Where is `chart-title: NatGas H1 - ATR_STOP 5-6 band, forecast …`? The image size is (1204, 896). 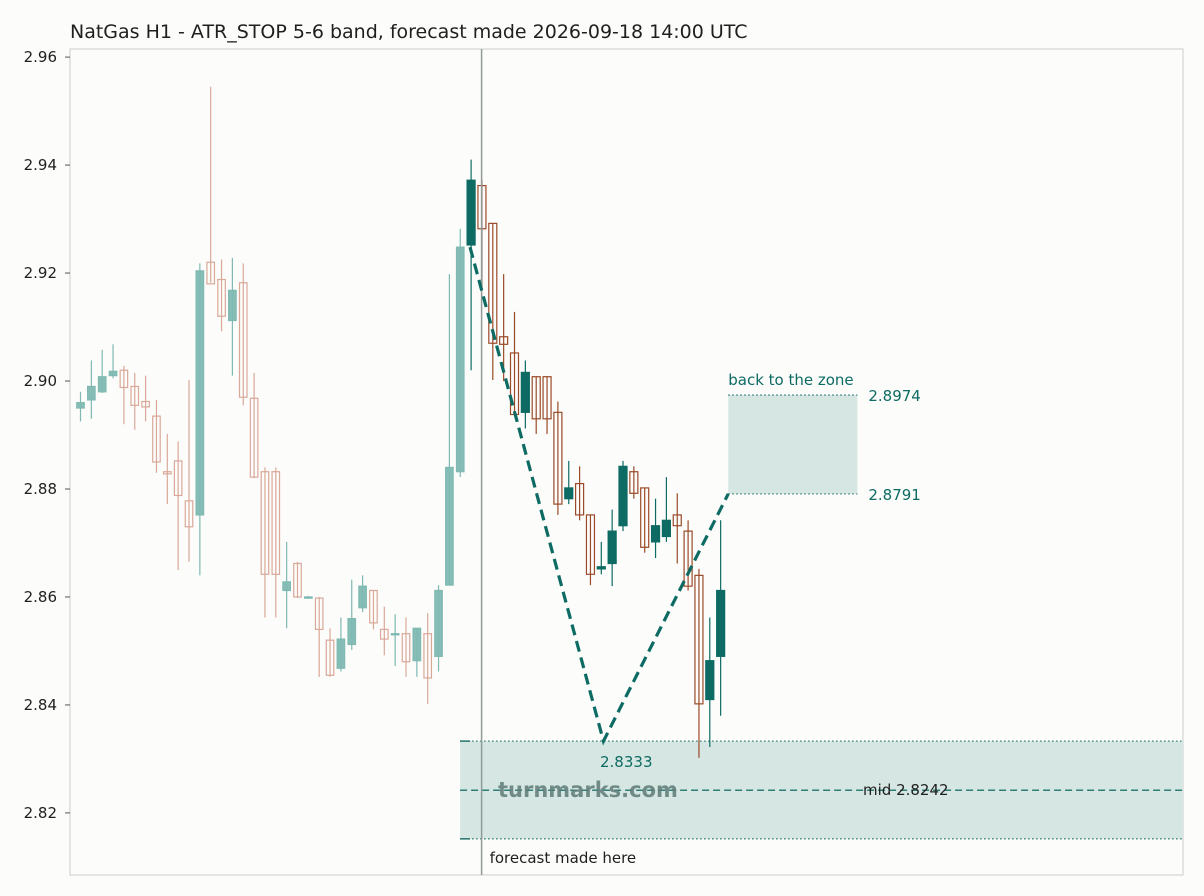 chart-title: NatGas H1 - ATR_STOP 5-6 band, forecast … is located at coordinates (409, 32).